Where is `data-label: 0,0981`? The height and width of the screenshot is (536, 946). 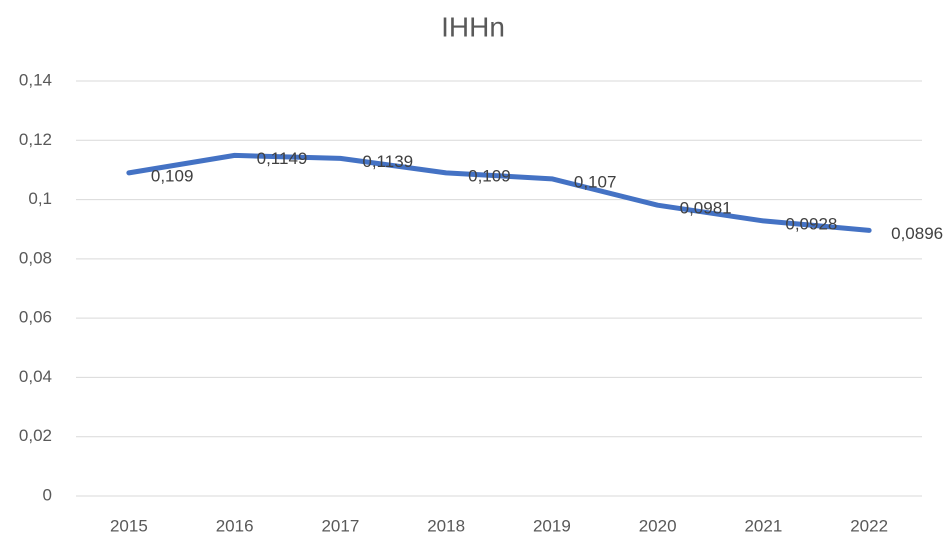
data-label: 0,0981 is located at coordinates (706, 208).